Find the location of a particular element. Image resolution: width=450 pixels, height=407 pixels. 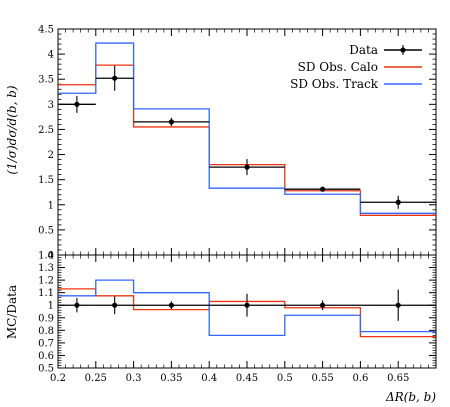

legend: Data SD Obs. Calo SD Obs. Track is located at coordinates (356, 67).